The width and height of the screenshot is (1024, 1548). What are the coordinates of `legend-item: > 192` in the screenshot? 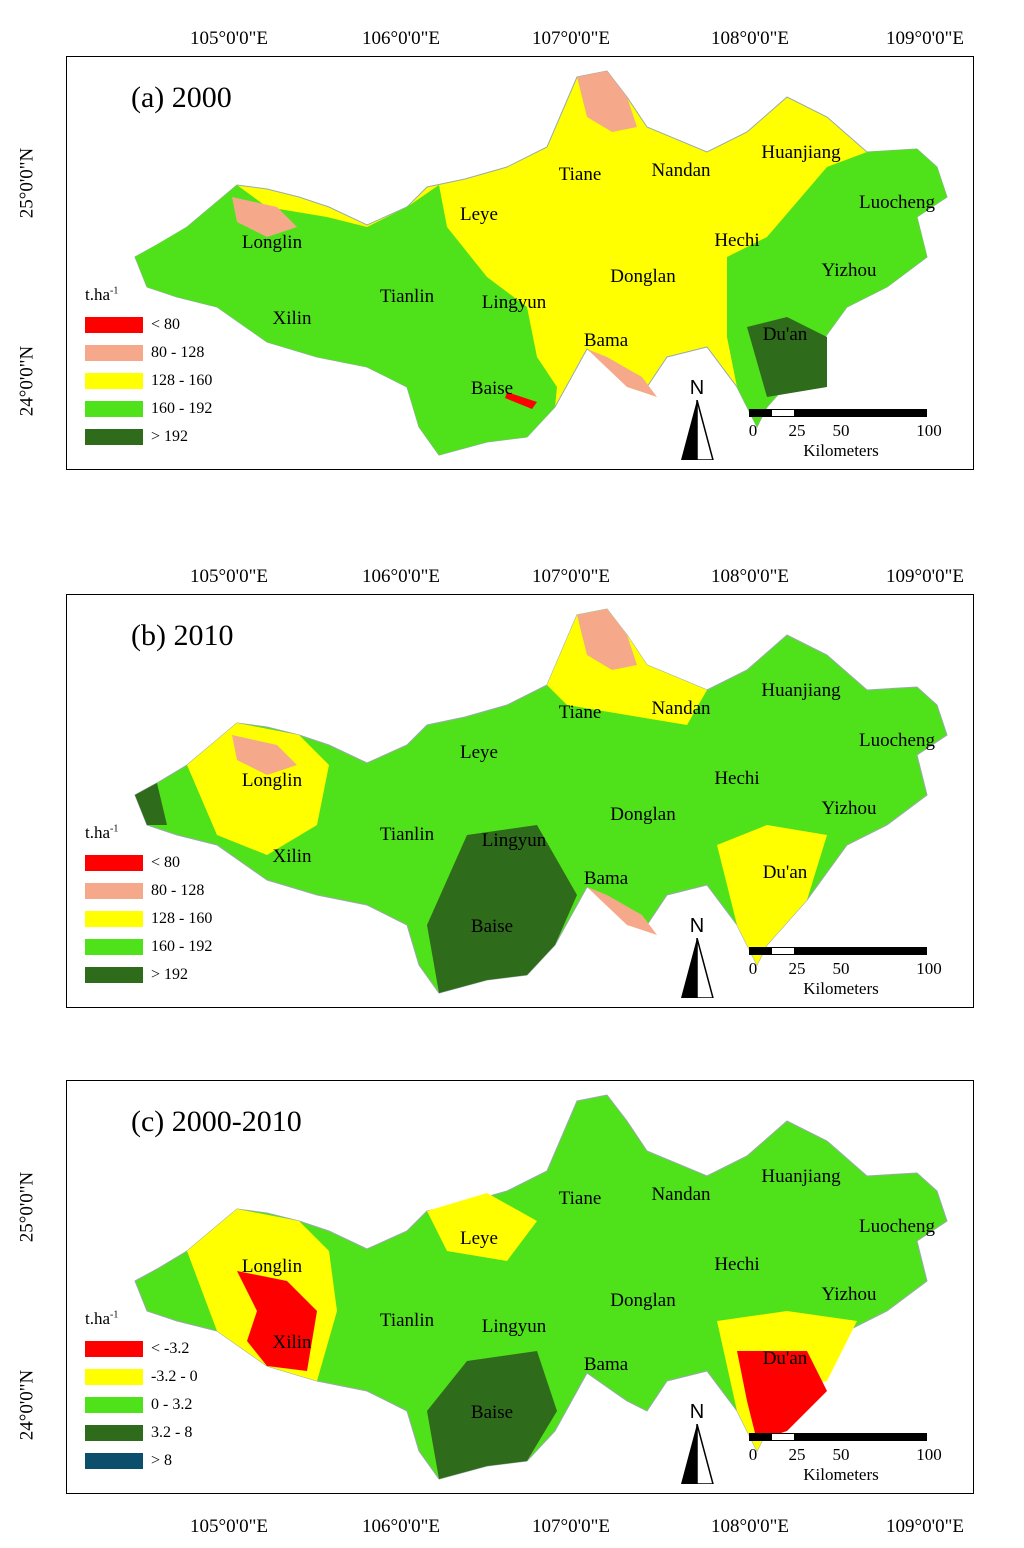 It's located at (148, 975).